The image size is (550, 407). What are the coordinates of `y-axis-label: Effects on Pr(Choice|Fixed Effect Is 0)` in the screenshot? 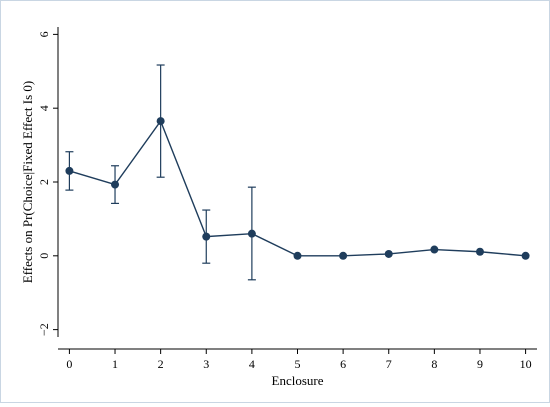 It's located at (27, 182).